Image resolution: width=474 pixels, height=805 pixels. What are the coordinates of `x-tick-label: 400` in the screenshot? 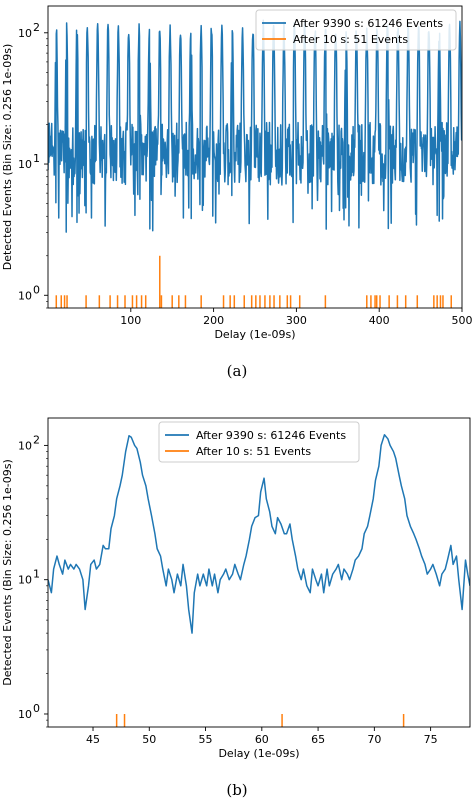 It's located at (379, 320).